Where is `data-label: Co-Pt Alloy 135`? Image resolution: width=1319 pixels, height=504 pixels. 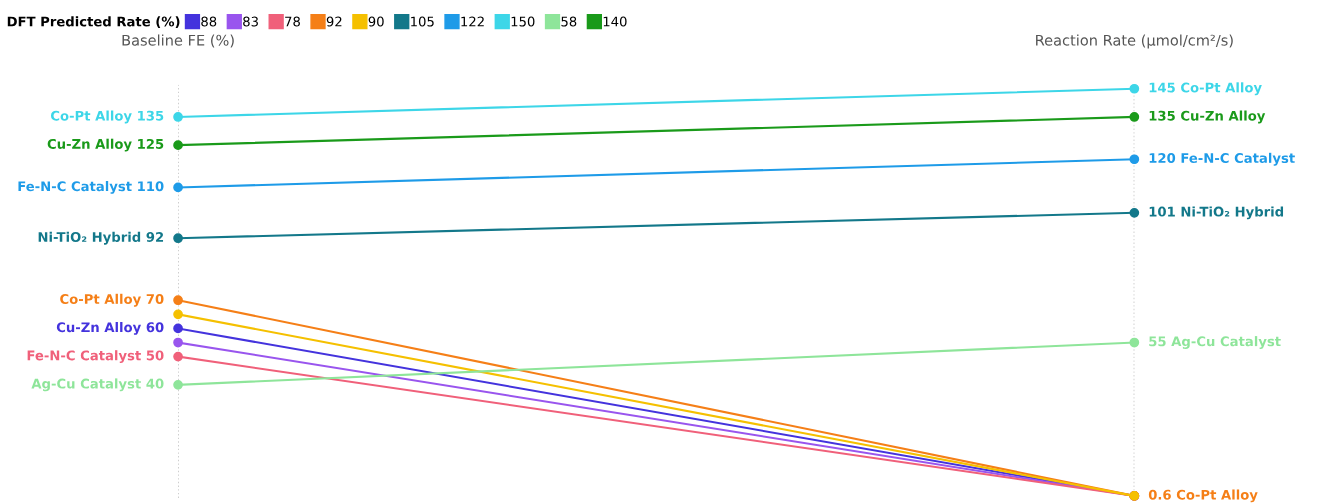 data-label: Co-Pt Alloy 135 is located at coordinates (107, 117).